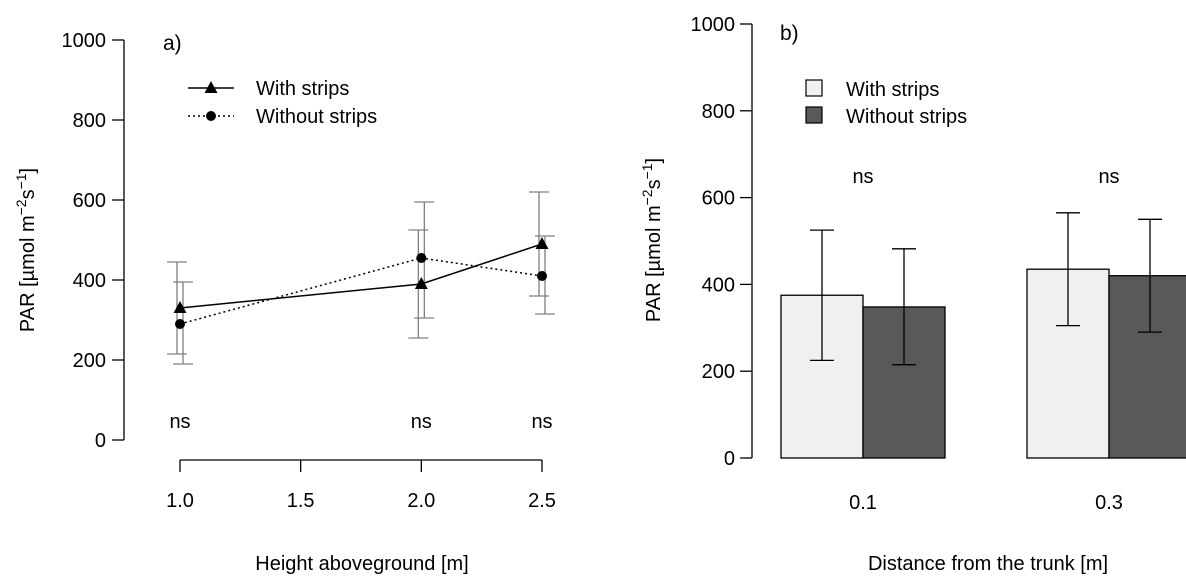  What do you see at coordinates (180, 501) in the screenshot?
I see `a-x-tick-label: 1.0` at bounding box center [180, 501].